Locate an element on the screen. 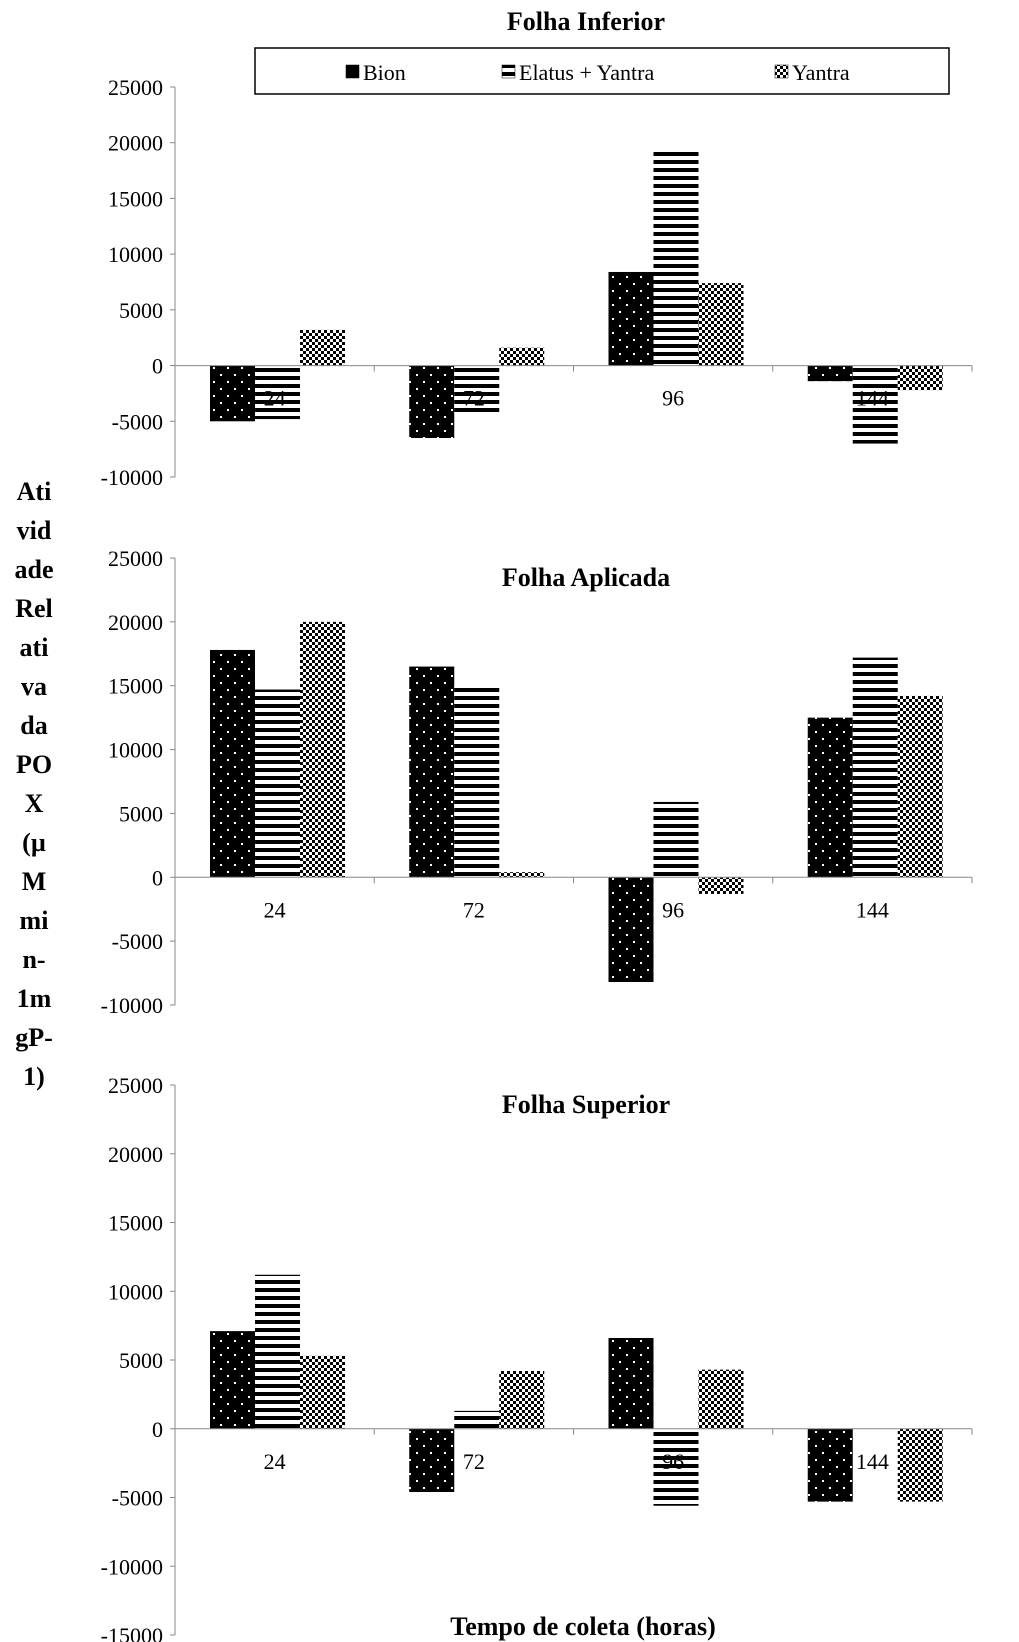 This screenshot has width=1019, height=1642. y-axis-label-line: Rel is located at coordinates (34, 608).